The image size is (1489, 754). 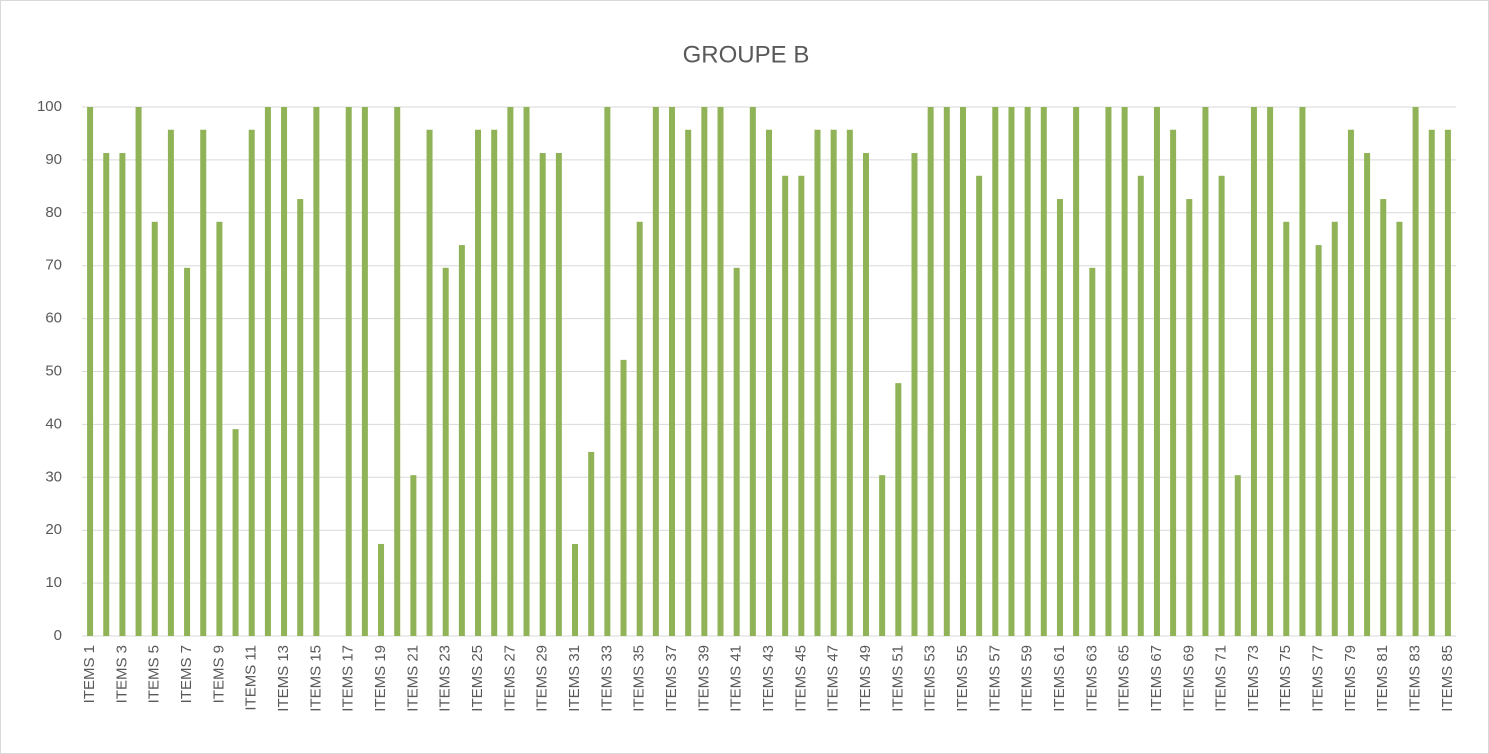 I want to click on x-tick-label: ITEMS 65, so click(x=1124, y=678).